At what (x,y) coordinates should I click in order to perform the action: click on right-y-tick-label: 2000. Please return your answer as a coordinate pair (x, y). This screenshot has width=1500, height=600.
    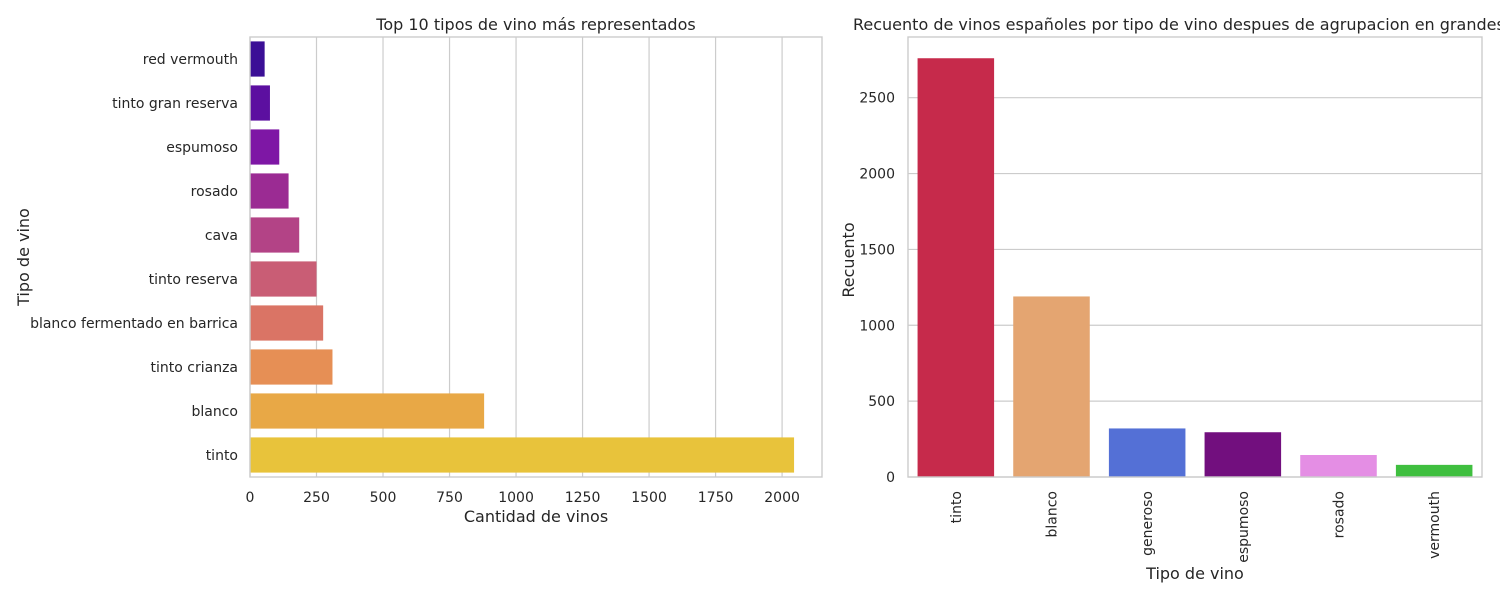
    Looking at the image, I should click on (877, 175).